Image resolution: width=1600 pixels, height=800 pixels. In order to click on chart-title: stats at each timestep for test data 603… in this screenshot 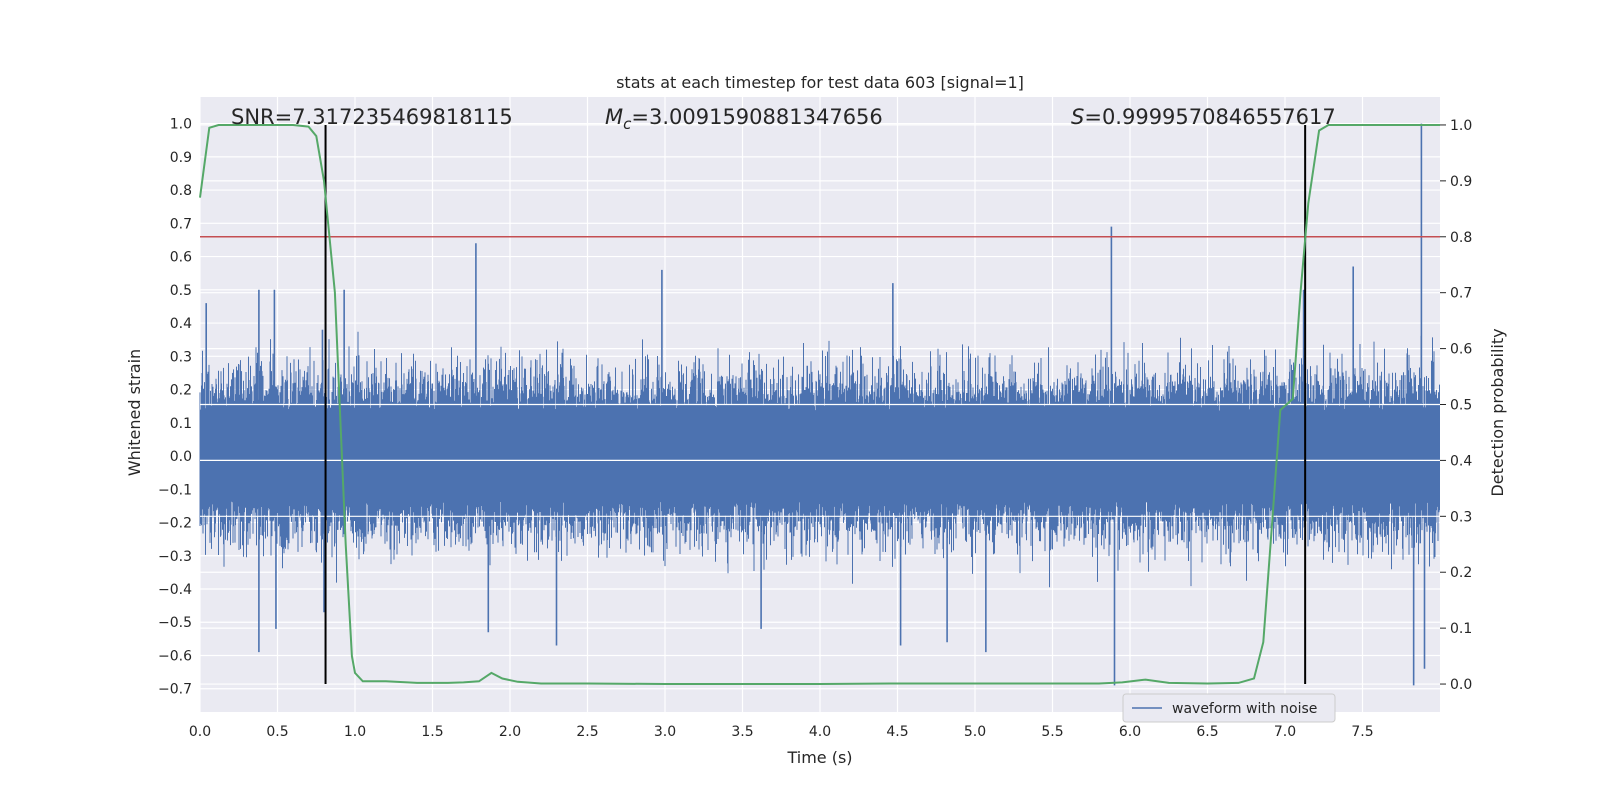, I will do `click(820, 82)`.